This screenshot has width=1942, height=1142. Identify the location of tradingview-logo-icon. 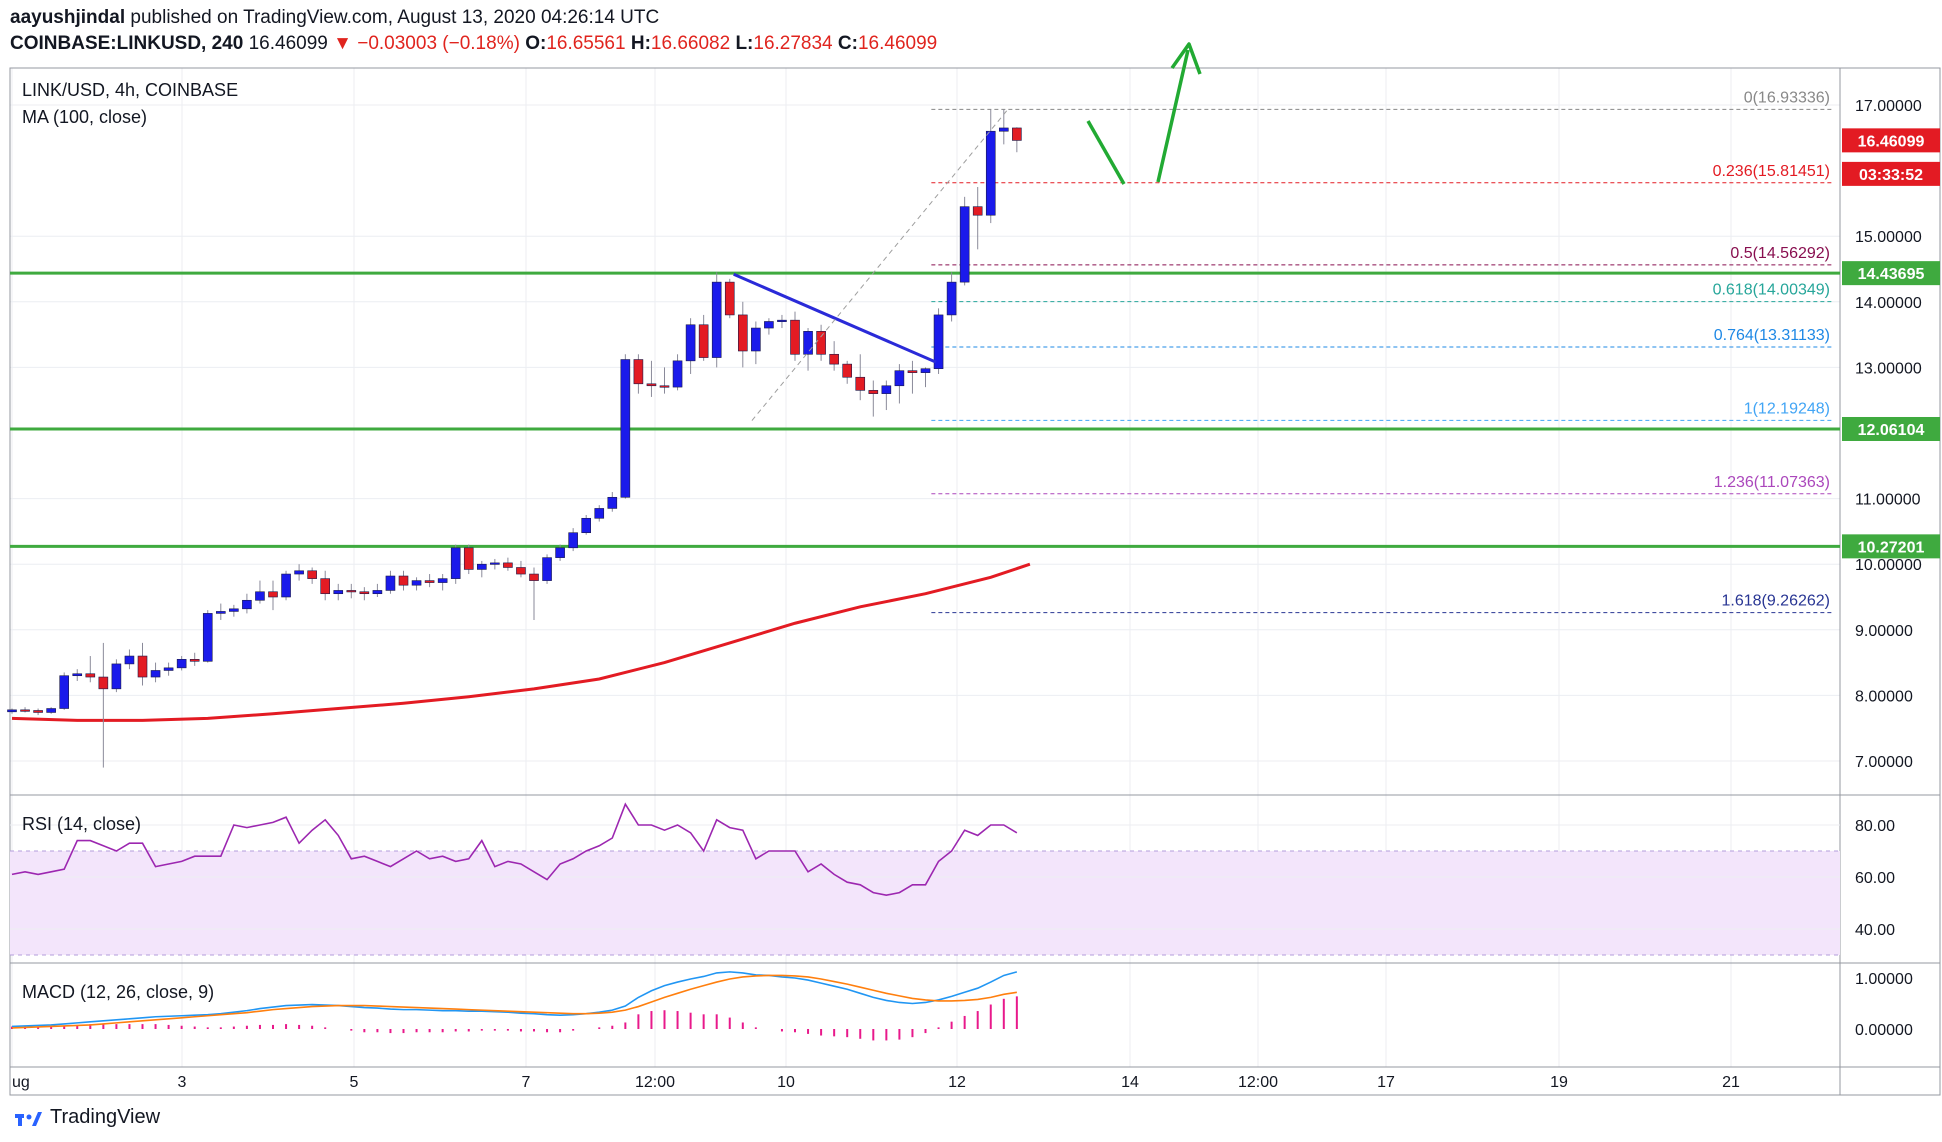
(28, 1118).